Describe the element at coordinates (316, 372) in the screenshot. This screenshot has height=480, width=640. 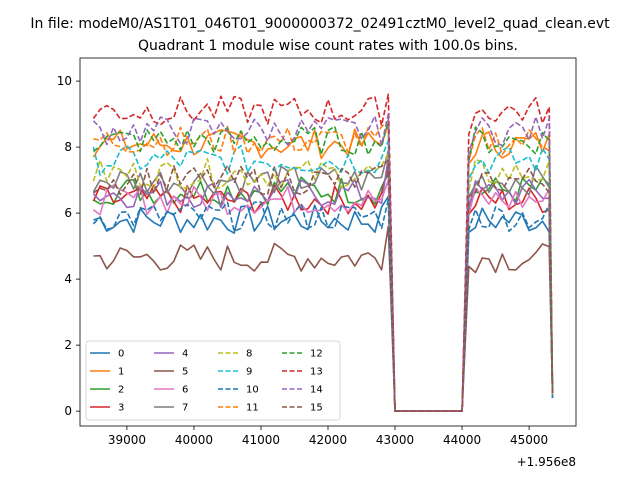
I see `legend-label-13: 13` at that location.